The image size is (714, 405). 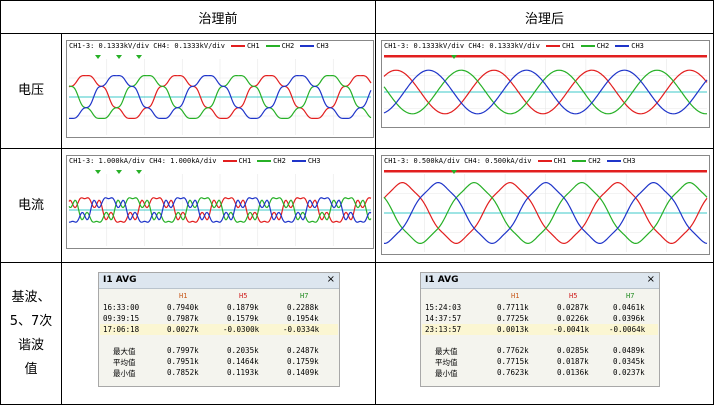 What do you see at coordinates (121, 329) in the screenshot?
I see `row-time: 17:06:18` at bounding box center [121, 329].